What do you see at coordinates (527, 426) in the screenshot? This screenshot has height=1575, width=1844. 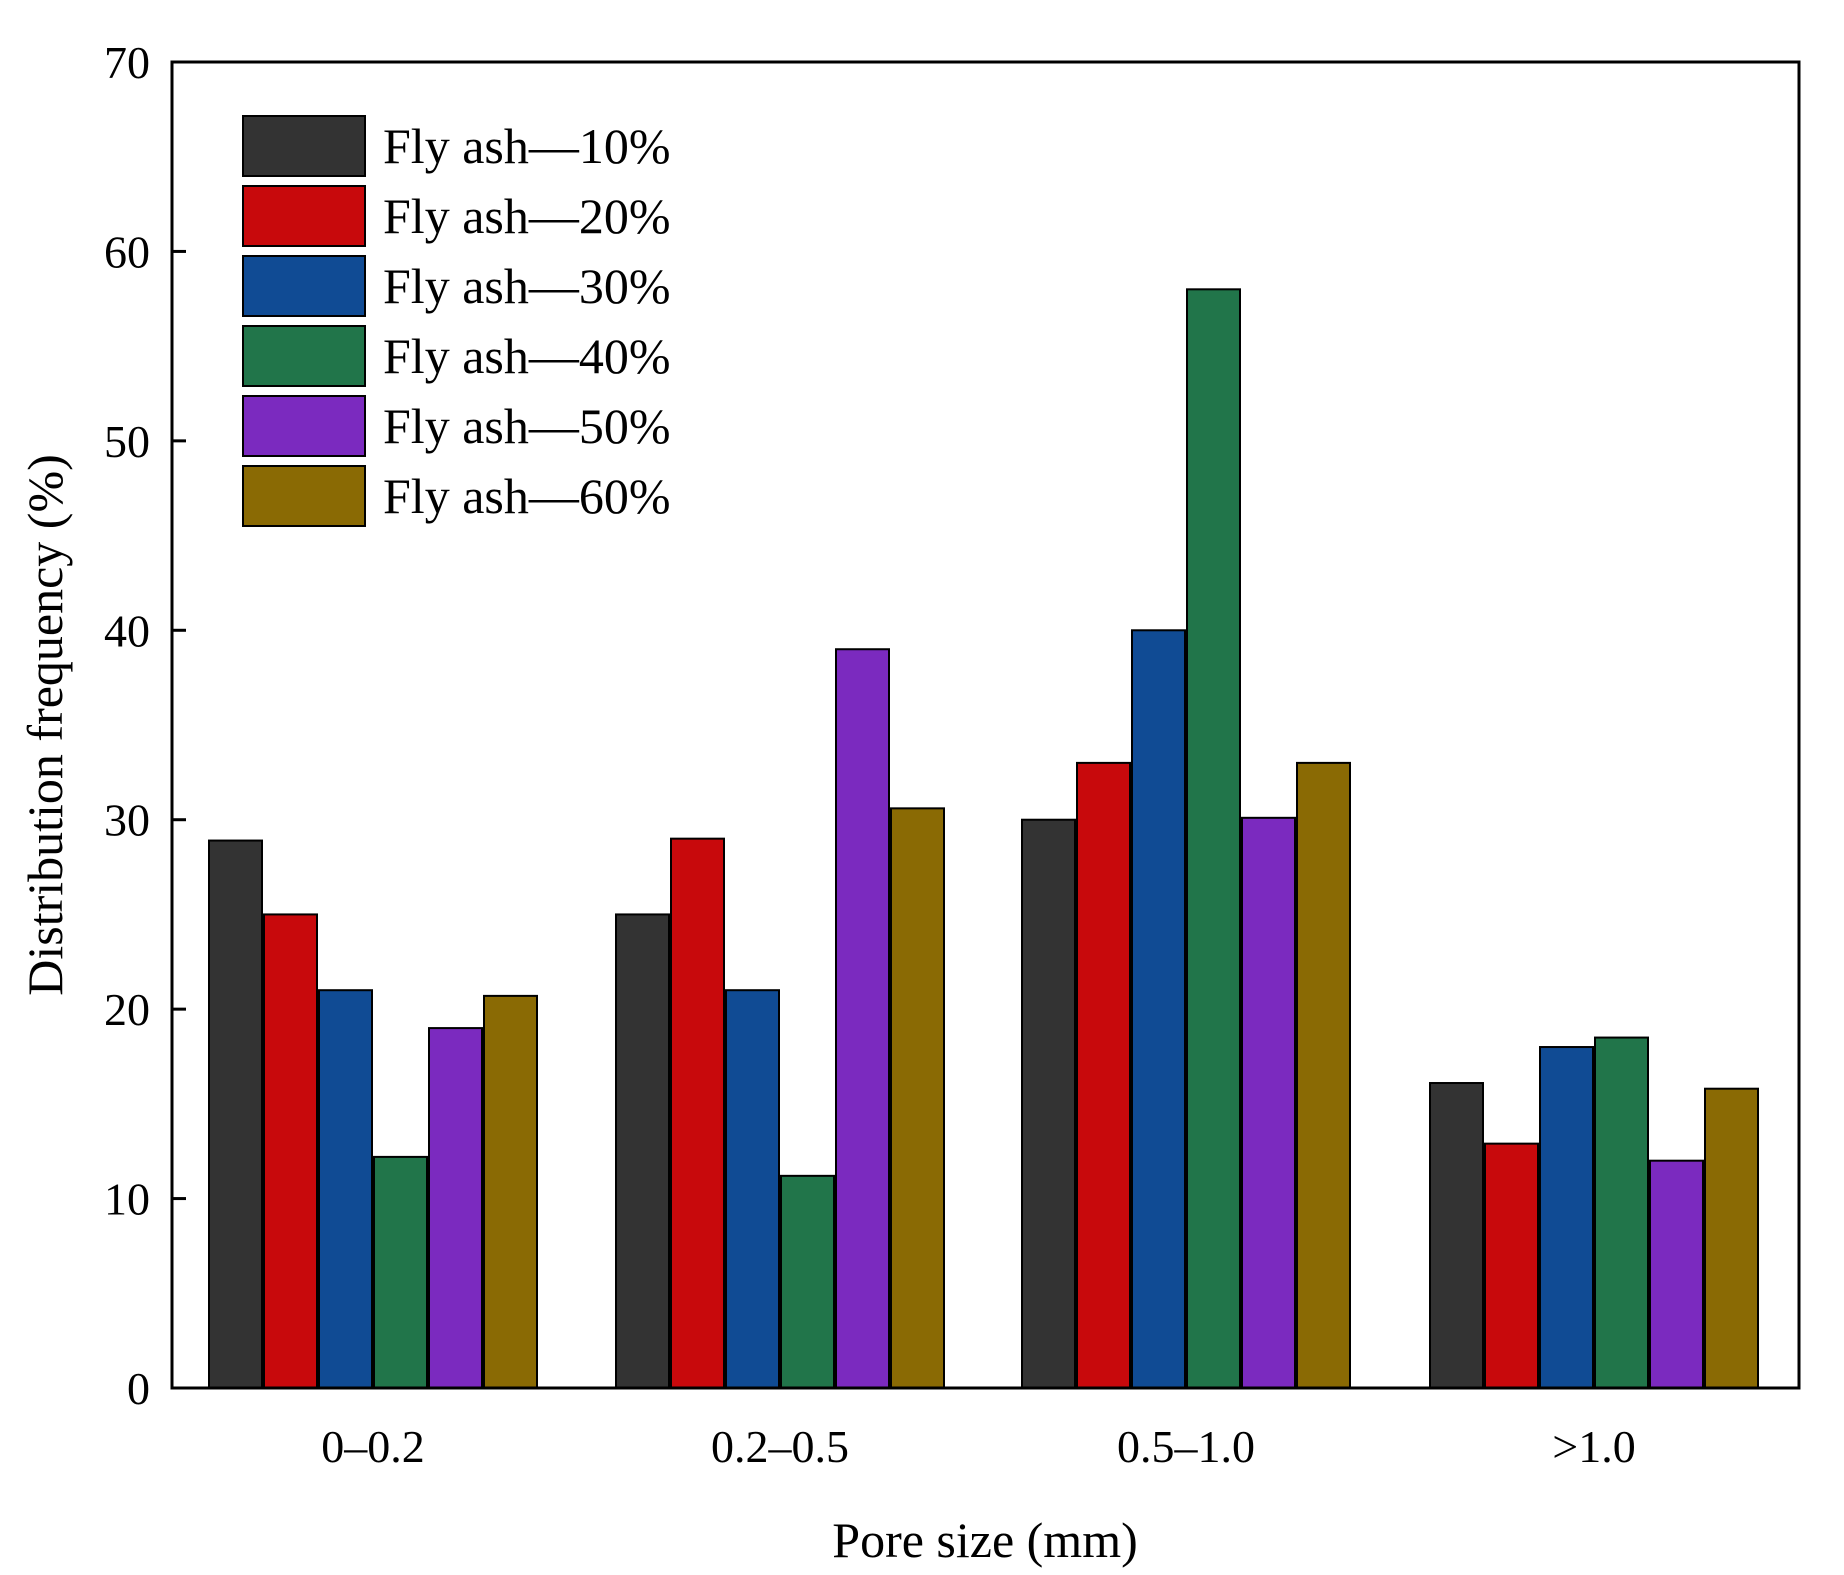 I see `legend-label: Fly ash—50%` at bounding box center [527, 426].